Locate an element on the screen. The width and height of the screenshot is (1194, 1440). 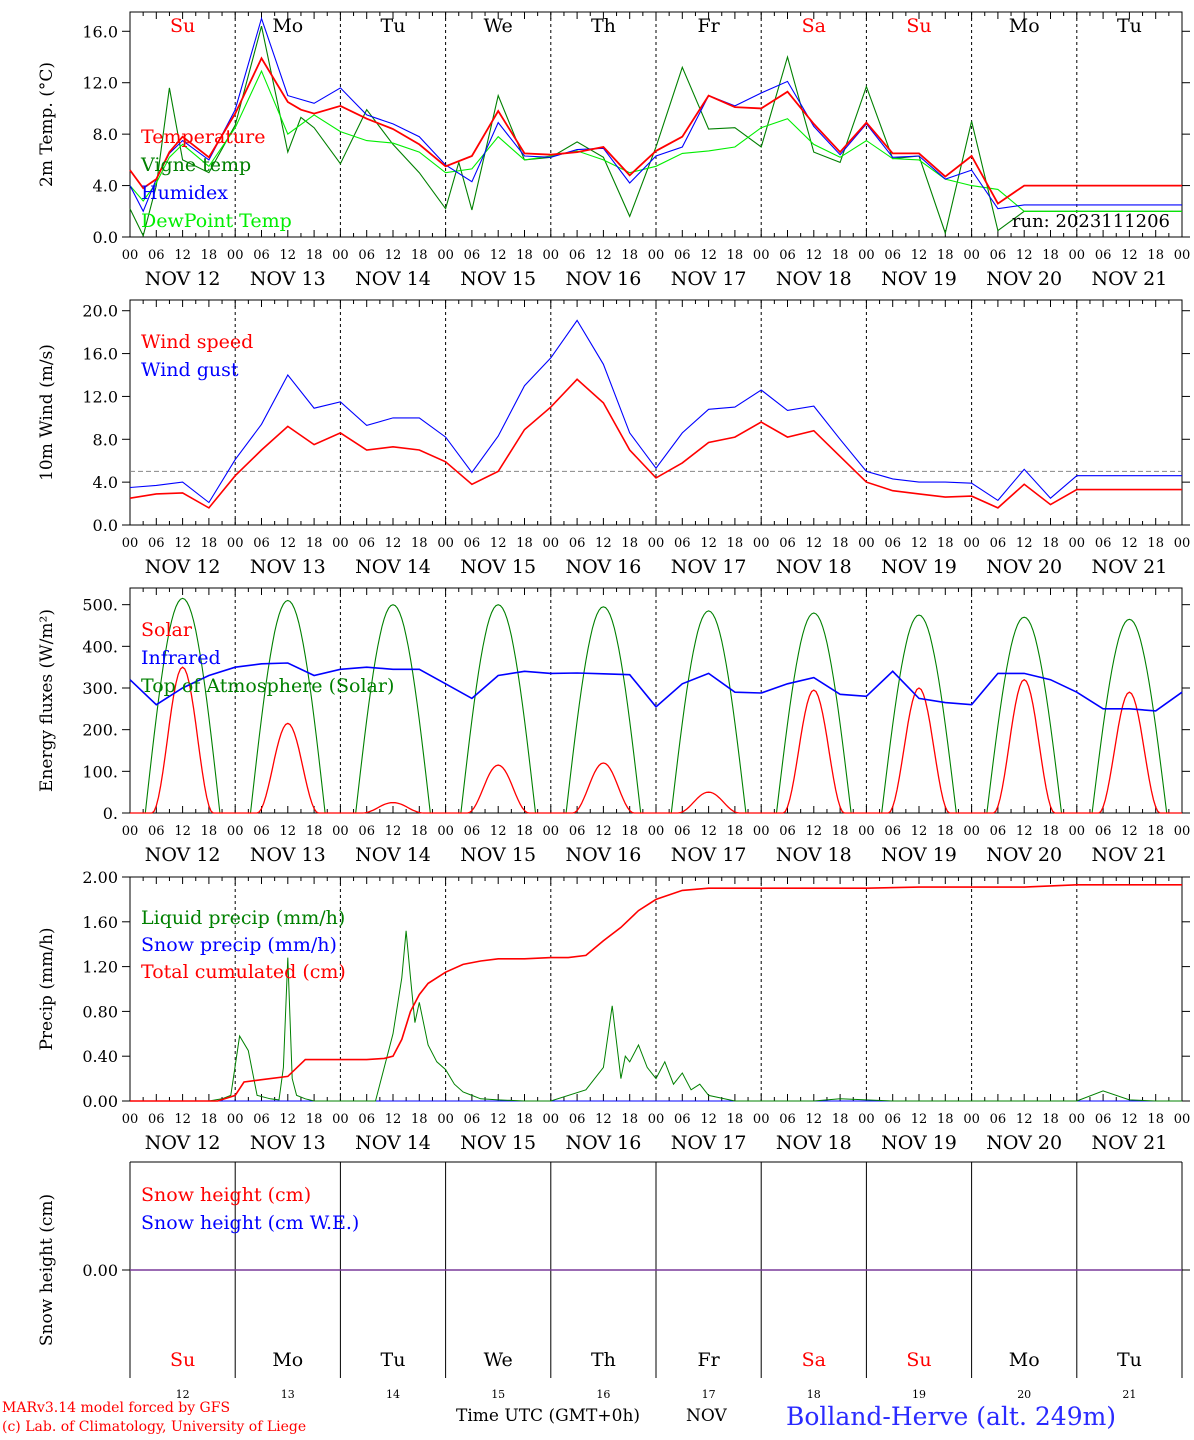
legend-entry: Wind gust is located at coordinates (190, 370).